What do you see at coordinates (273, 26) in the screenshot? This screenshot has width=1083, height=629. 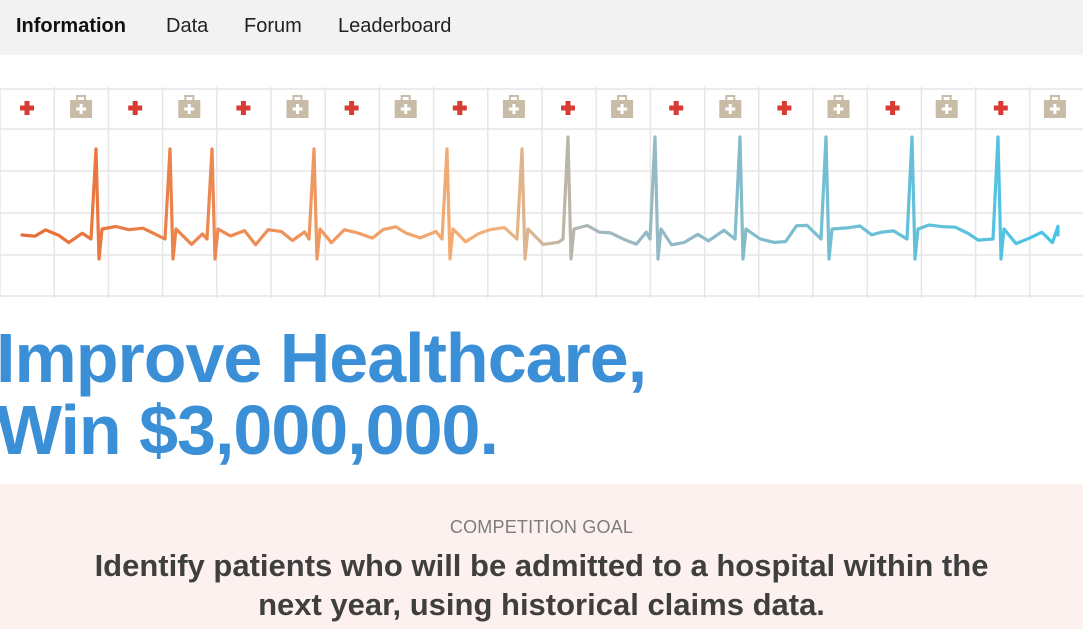 I see `tab-forum: Forum` at bounding box center [273, 26].